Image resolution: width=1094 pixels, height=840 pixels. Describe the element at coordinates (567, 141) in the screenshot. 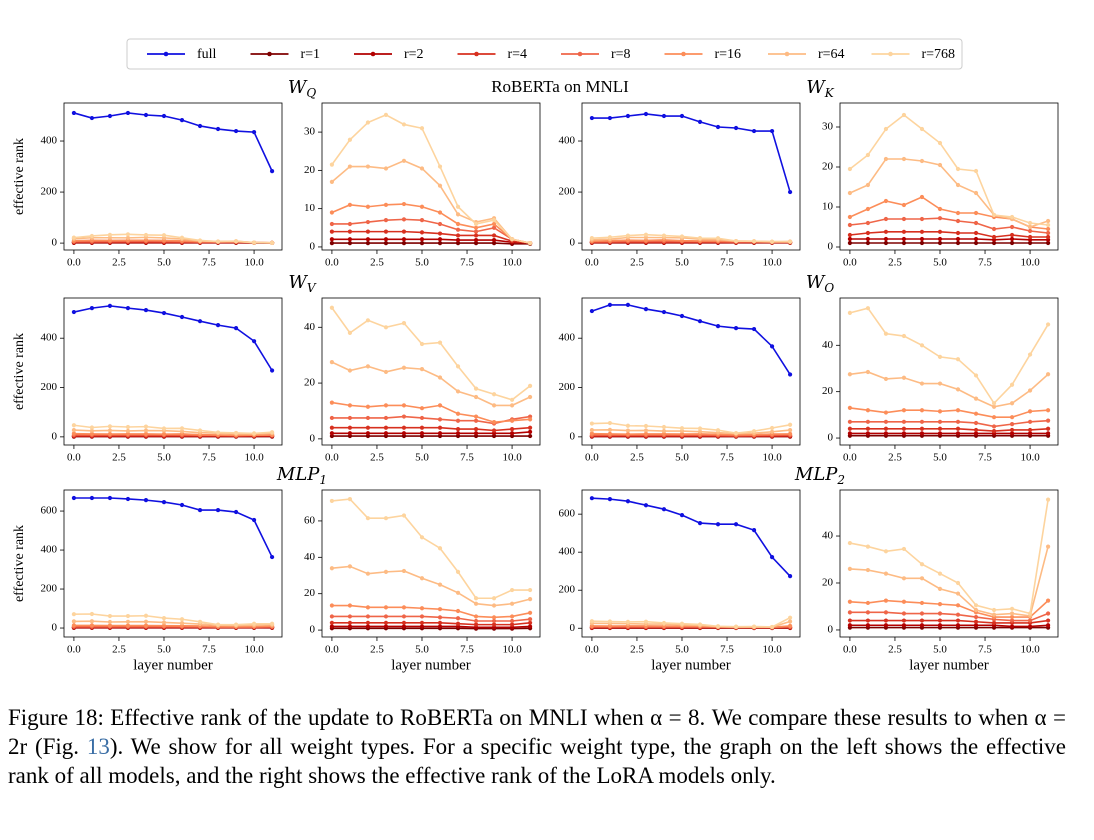

I see `y-tick-label: 400` at that location.